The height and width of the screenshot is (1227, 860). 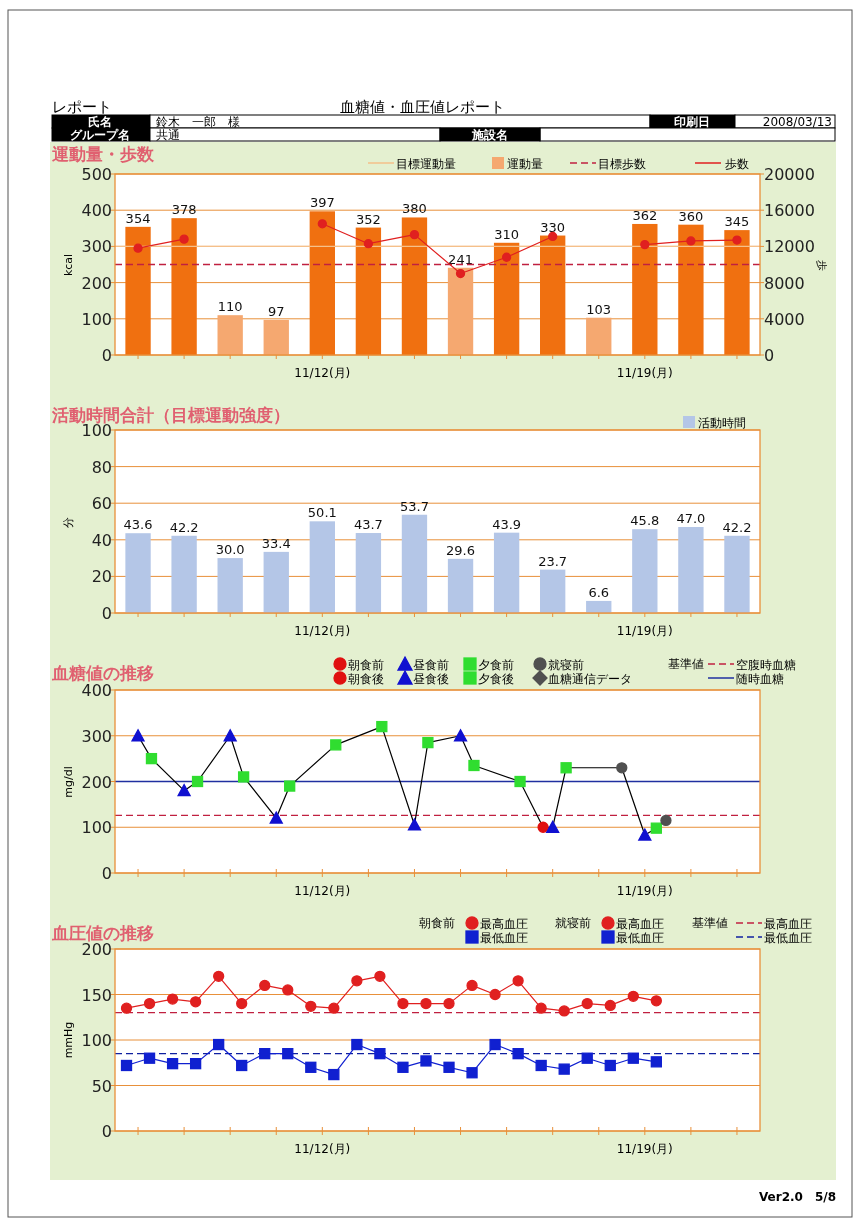 What do you see at coordinates (496, 665) in the screenshot?
I see `legend-label: 夕食前` at bounding box center [496, 665].